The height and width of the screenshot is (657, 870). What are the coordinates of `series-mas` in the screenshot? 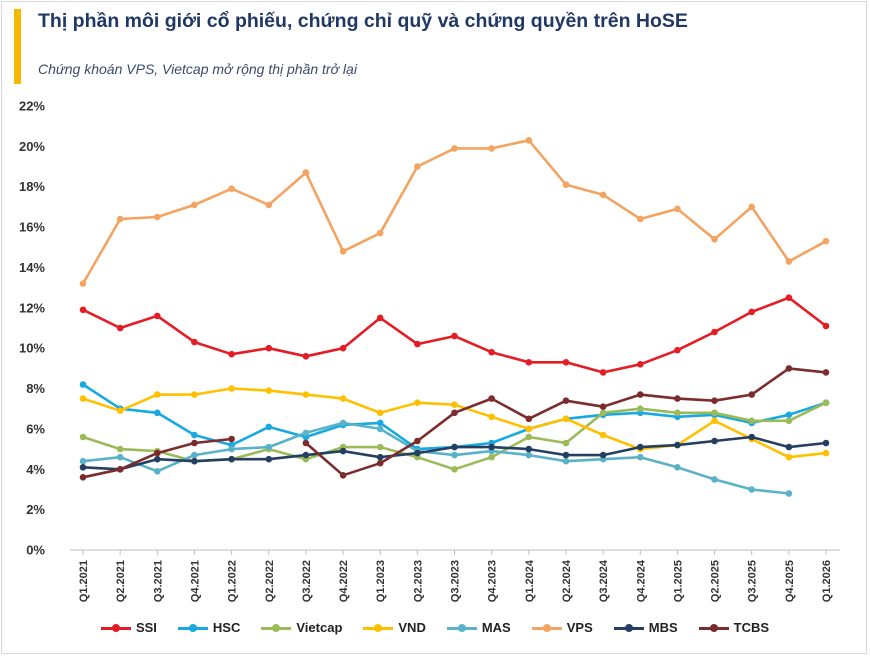 It's located at (436, 458).